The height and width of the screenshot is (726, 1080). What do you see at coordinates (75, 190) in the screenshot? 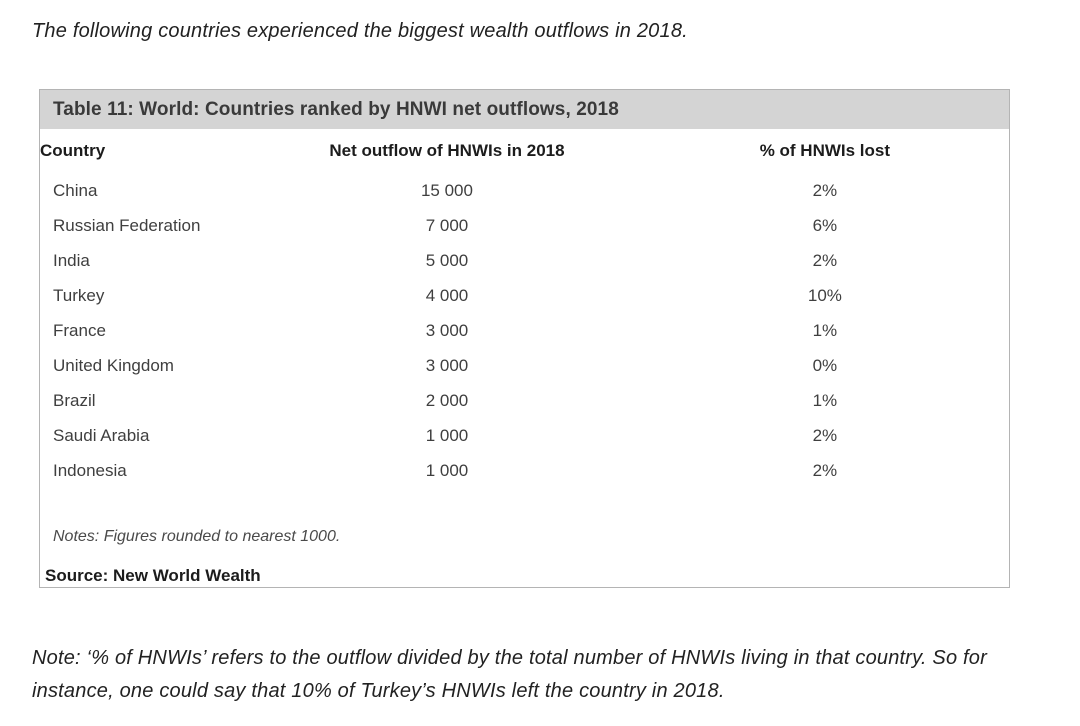
I see `cell-country: China` at bounding box center [75, 190].